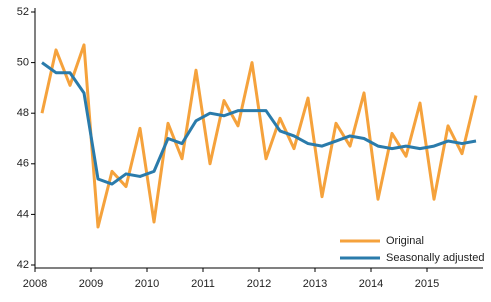  What do you see at coordinates (23, 214) in the screenshot?
I see `y-tick-label: 44` at bounding box center [23, 214].